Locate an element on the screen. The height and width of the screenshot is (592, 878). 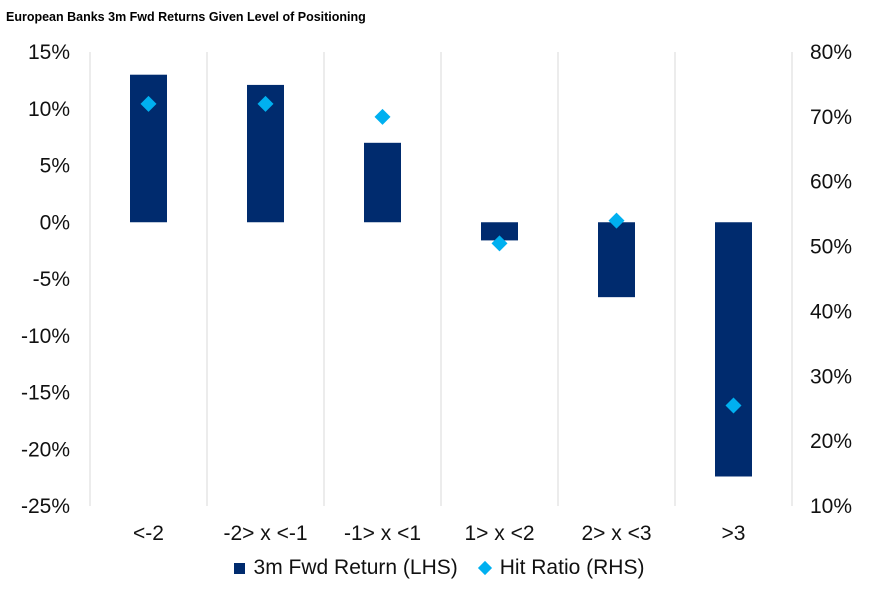
right-axis-ticks: 80% 70% 60% 50% 40% 30% 20% 10% is located at coordinates (831, 279).